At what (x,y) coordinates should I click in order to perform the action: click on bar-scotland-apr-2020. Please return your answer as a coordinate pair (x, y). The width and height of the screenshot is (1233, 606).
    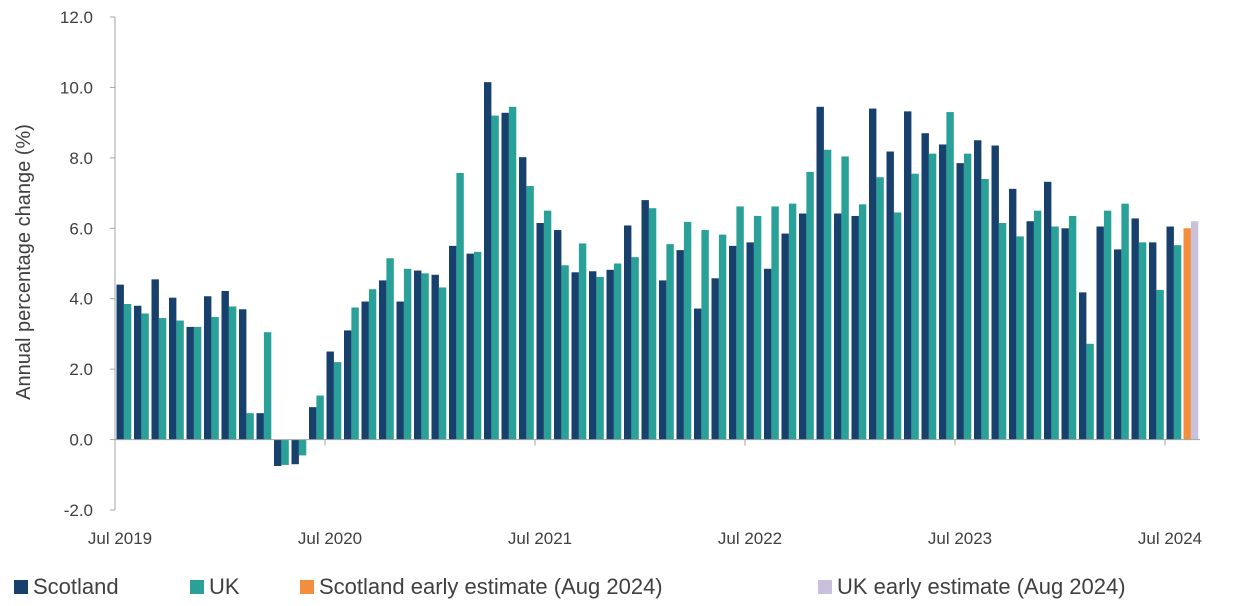
    Looking at the image, I should click on (278, 452).